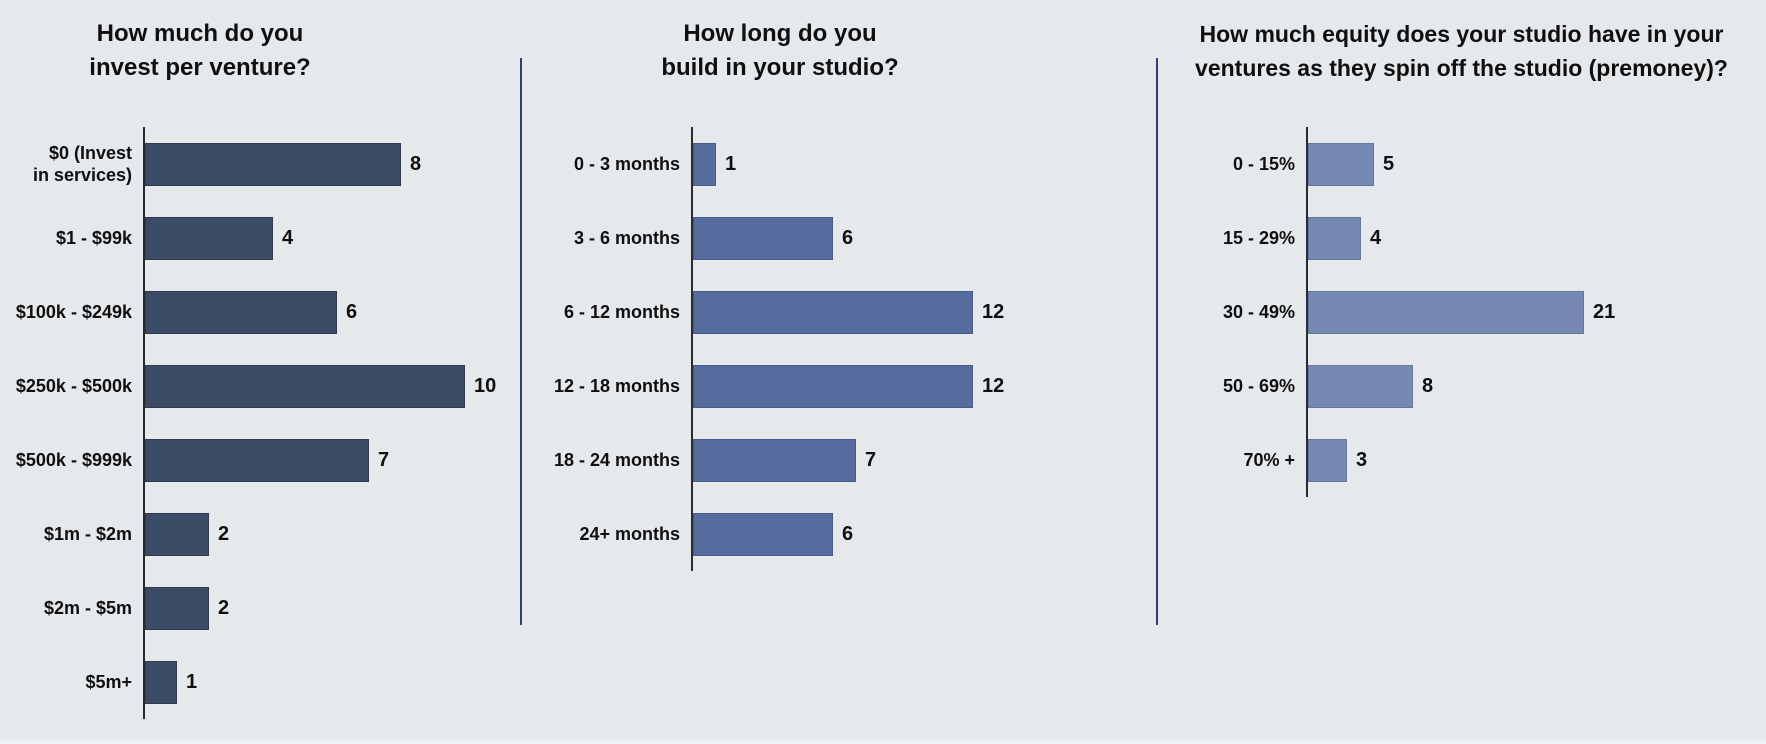 The height and width of the screenshot is (744, 1766). I want to click on category-label: 0 - 3 months, so click(626, 164).